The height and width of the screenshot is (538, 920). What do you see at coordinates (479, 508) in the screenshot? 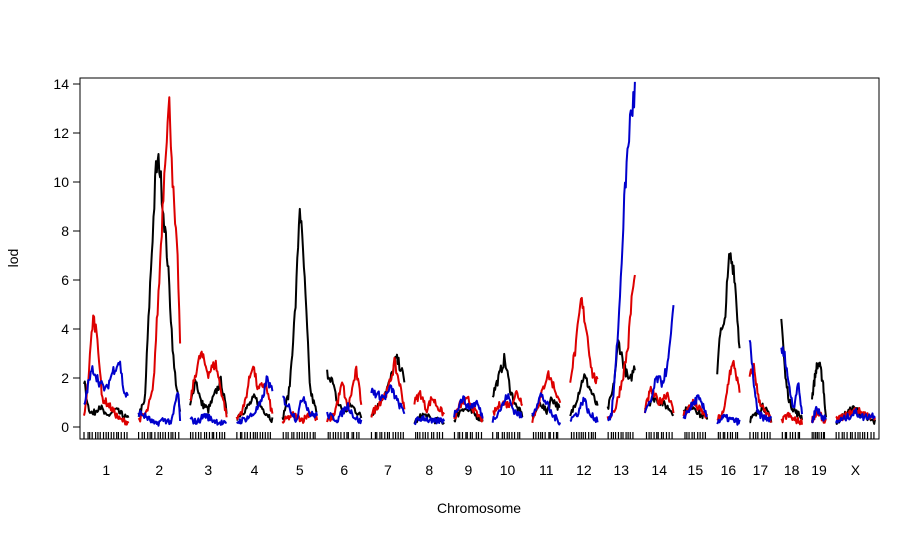
I see `x-axis-label: Chromosome` at bounding box center [479, 508].